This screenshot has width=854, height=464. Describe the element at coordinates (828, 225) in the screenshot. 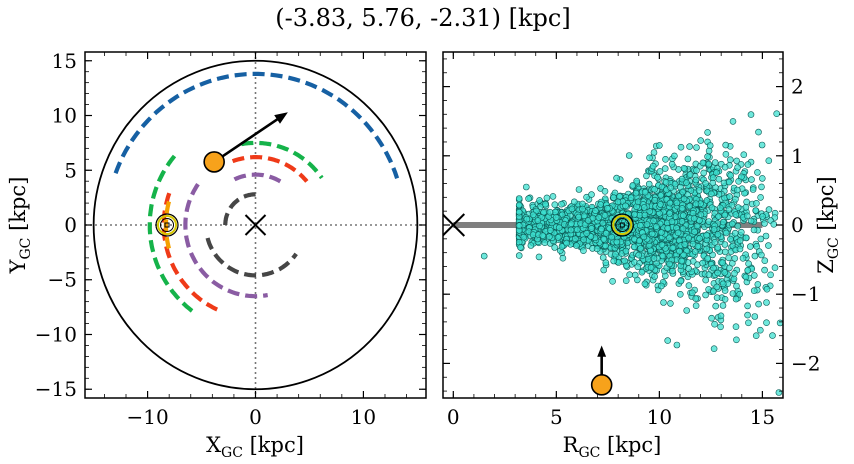

I see `rz-y-axis-label: ZGC [kpc]` at that location.